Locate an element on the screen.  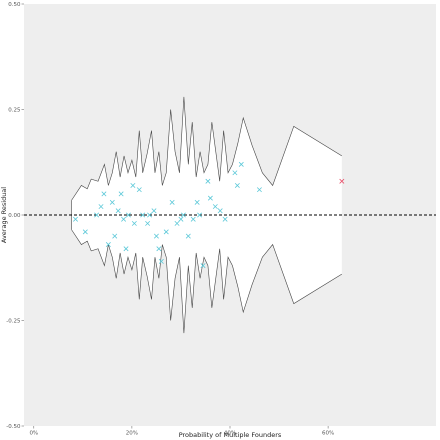
y-tick-label: -0.50 is located at coordinates (13, 427).